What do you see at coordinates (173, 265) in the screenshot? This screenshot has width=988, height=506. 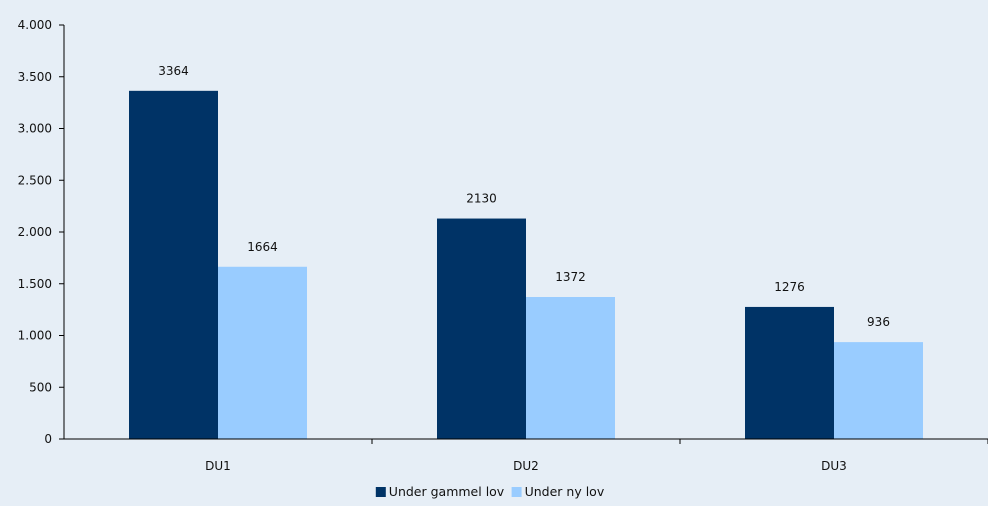 I see `bar-gammel-du1` at bounding box center [173, 265].